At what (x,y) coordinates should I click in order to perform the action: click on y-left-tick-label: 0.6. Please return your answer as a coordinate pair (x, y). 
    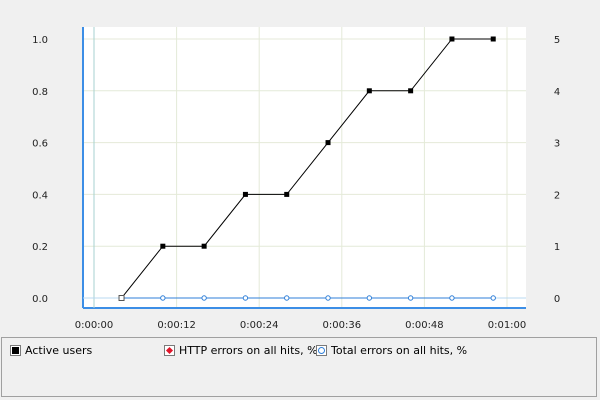
    Looking at the image, I should click on (40, 144).